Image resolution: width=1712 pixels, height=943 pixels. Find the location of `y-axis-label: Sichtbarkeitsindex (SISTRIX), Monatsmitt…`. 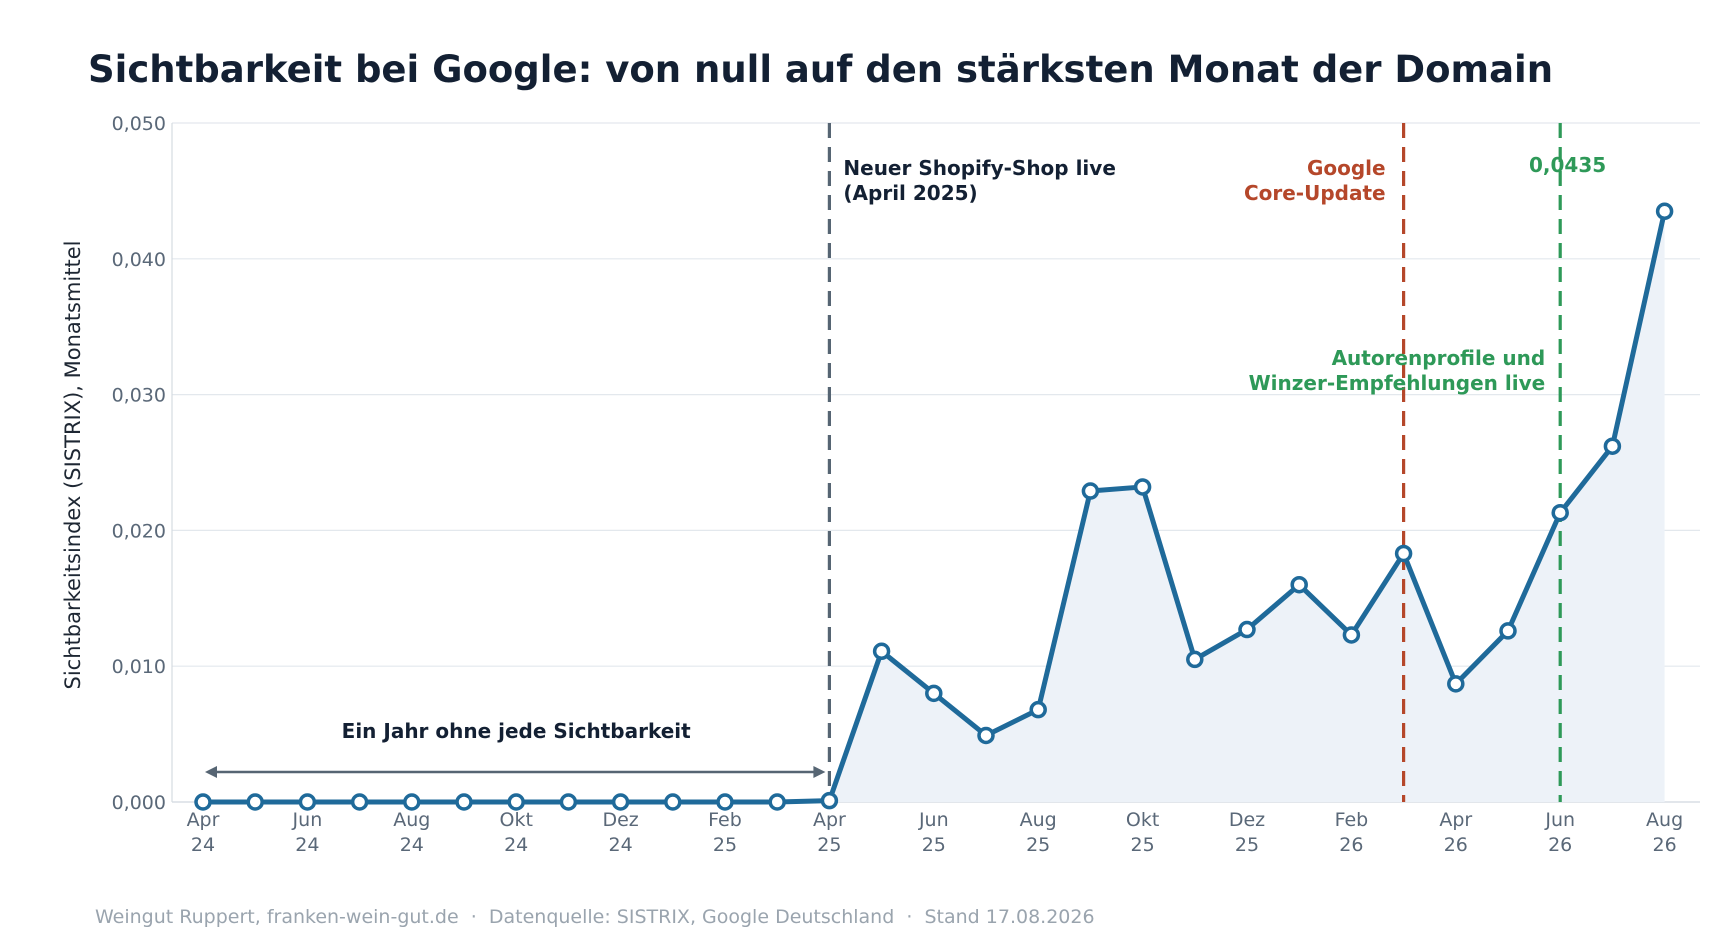

y-axis-label: Sichtbarkeitsindex (SISTRIX), Monatsmitt… is located at coordinates (73, 465).